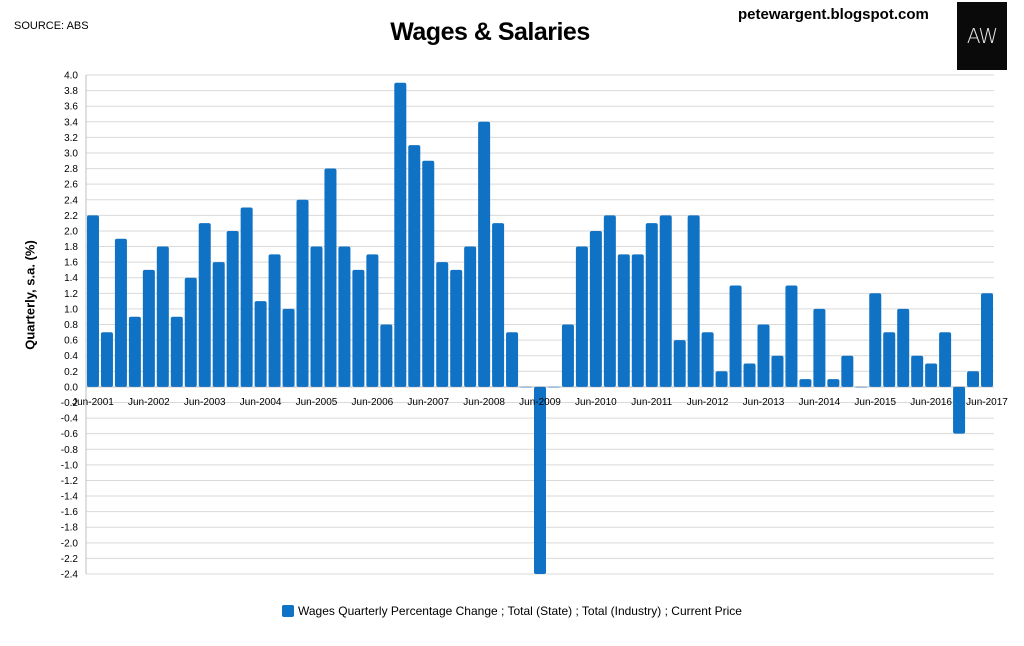 Image resolution: width=1024 pixels, height=646 pixels. What do you see at coordinates (71, 294) in the screenshot?
I see `y-tick-label: 1.2` at bounding box center [71, 294].